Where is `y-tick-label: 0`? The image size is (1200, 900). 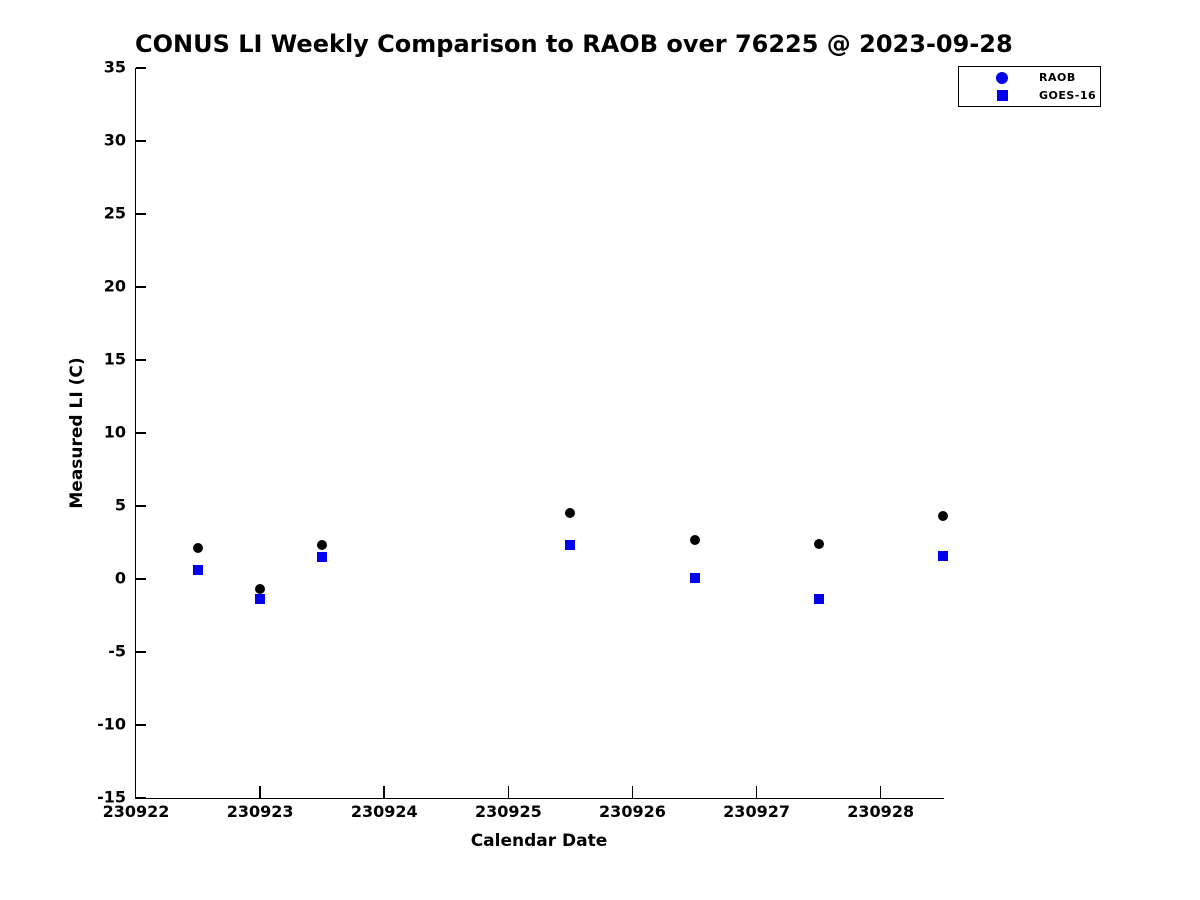
y-tick-label: 0 is located at coordinates (120, 578).